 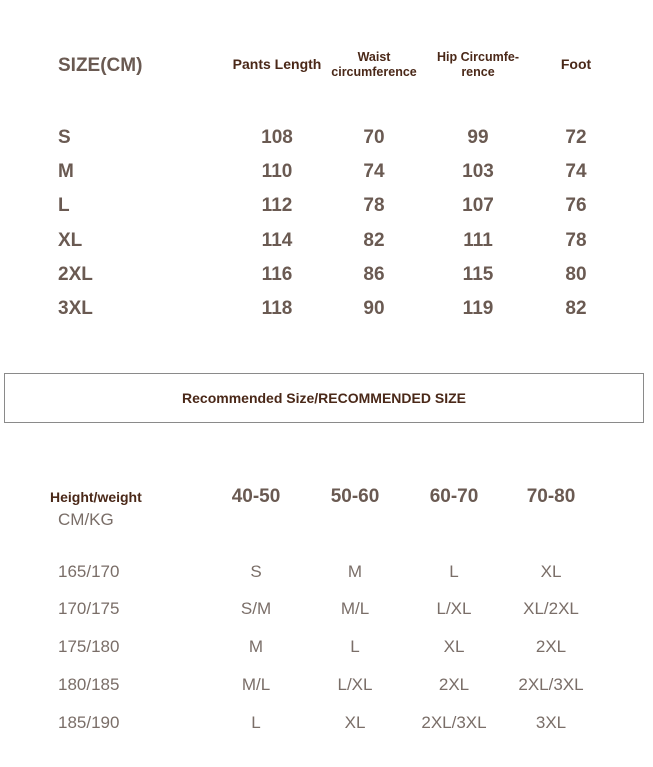 I want to click on table-cell: 119, so click(x=478, y=308).